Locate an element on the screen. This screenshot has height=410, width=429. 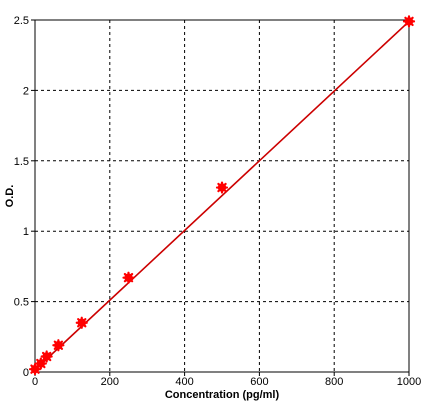
x-tick-label: 400 is located at coordinates (184, 382).